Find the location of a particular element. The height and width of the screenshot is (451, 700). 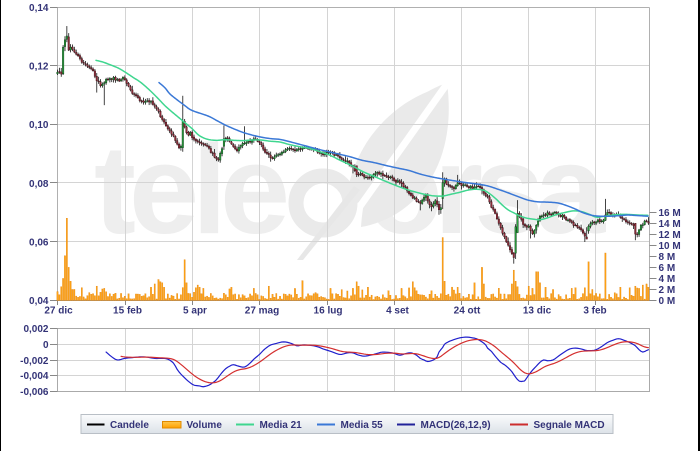

svg-text: 27 mag is located at coordinates (262, 311).